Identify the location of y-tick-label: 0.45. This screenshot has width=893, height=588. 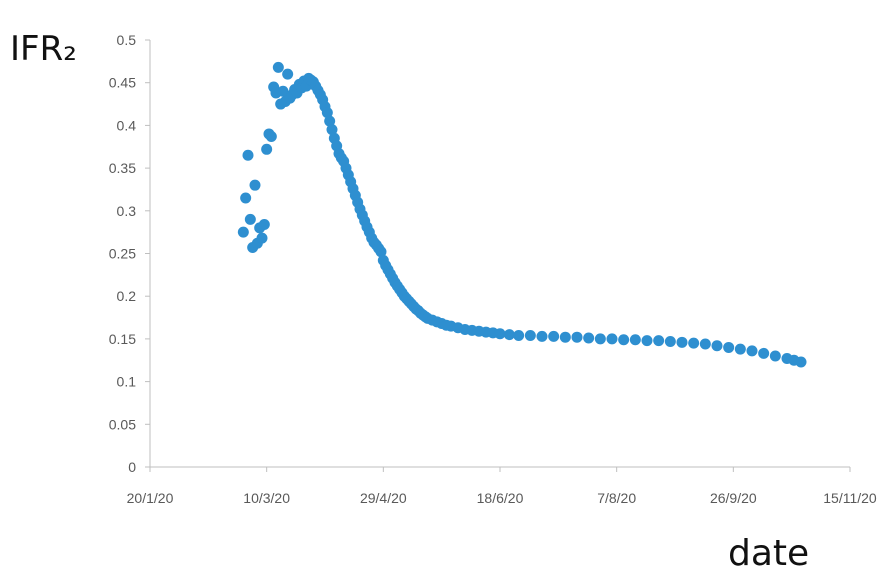
(122, 83).